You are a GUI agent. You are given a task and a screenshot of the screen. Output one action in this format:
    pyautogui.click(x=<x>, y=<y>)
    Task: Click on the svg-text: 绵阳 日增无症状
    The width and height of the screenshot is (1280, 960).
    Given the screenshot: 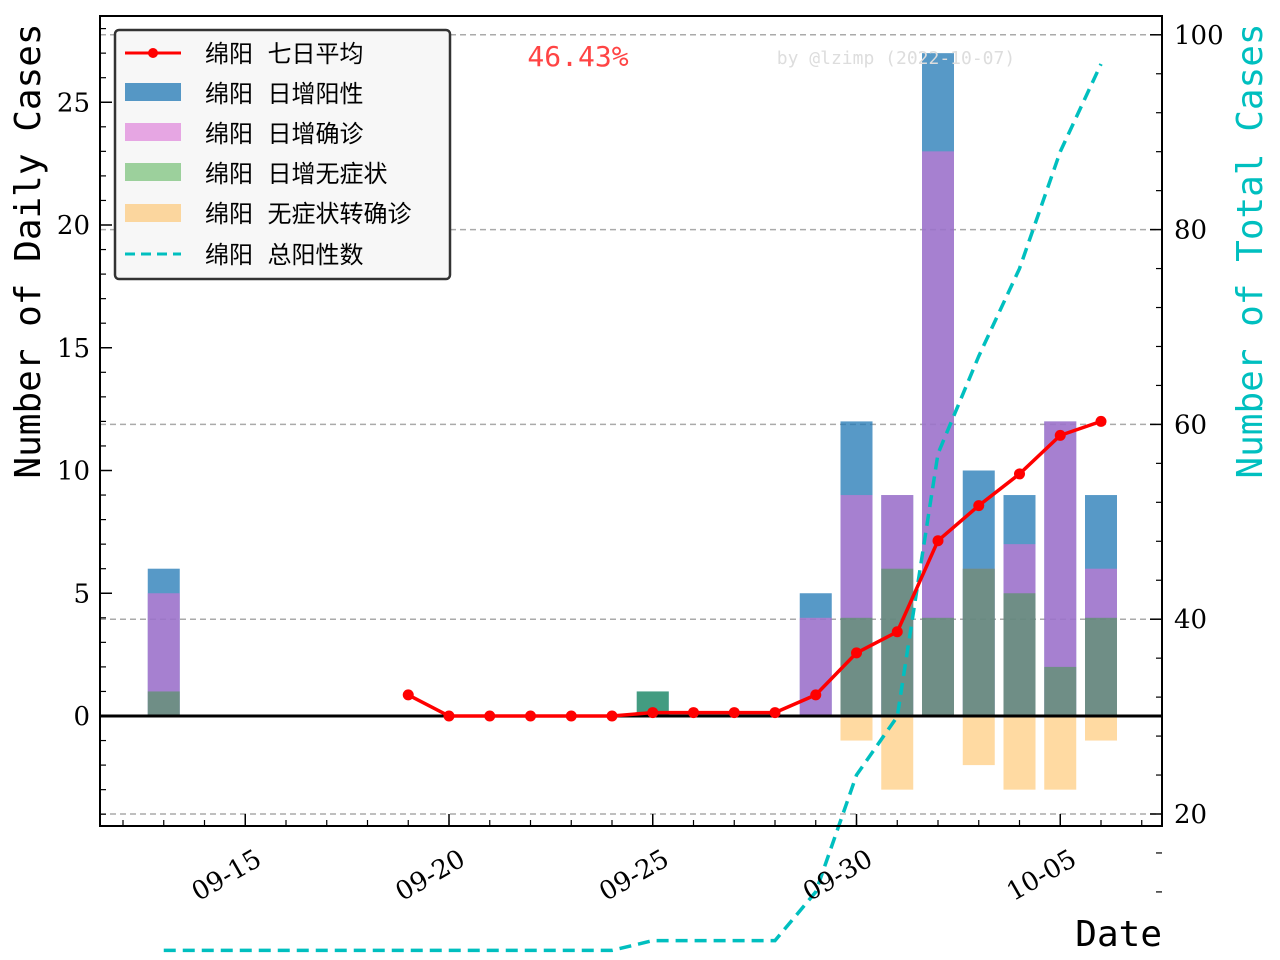 What is the action you would take?
    pyautogui.click(x=296, y=174)
    